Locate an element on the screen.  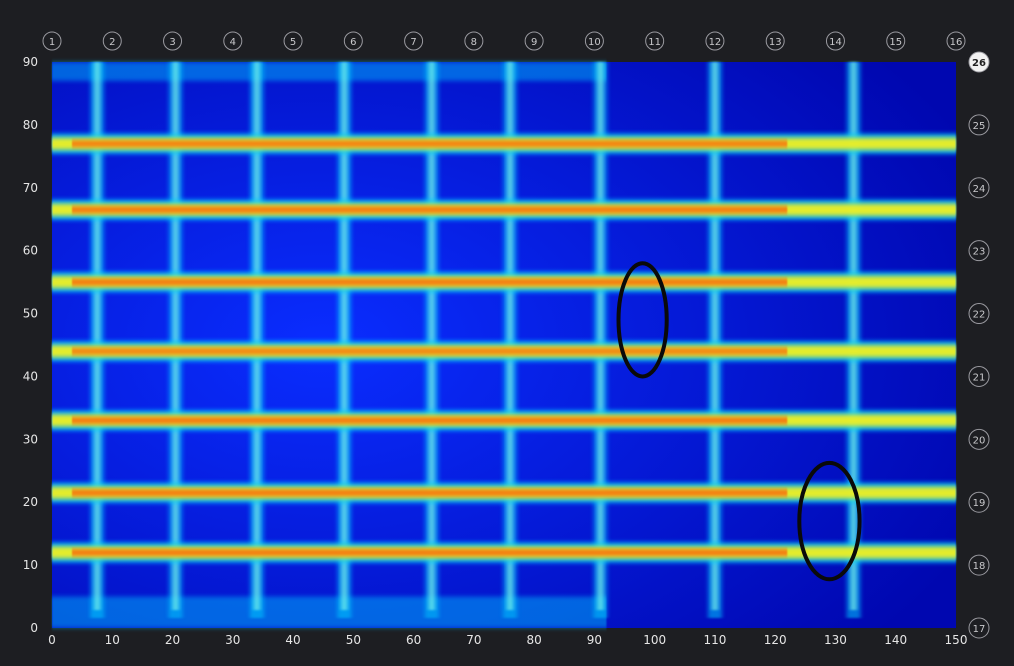
top-grid-label-text: 5 is located at coordinates (293, 42).